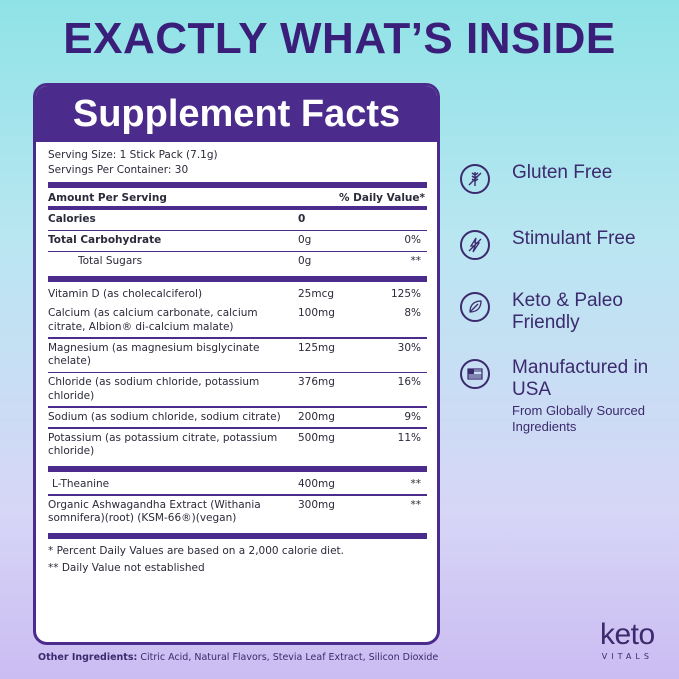 Image resolution: width=679 pixels, height=679 pixels. Describe the element at coordinates (580, 378) in the screenshot. I see `feature-label: Manufactured in USA` at that location.